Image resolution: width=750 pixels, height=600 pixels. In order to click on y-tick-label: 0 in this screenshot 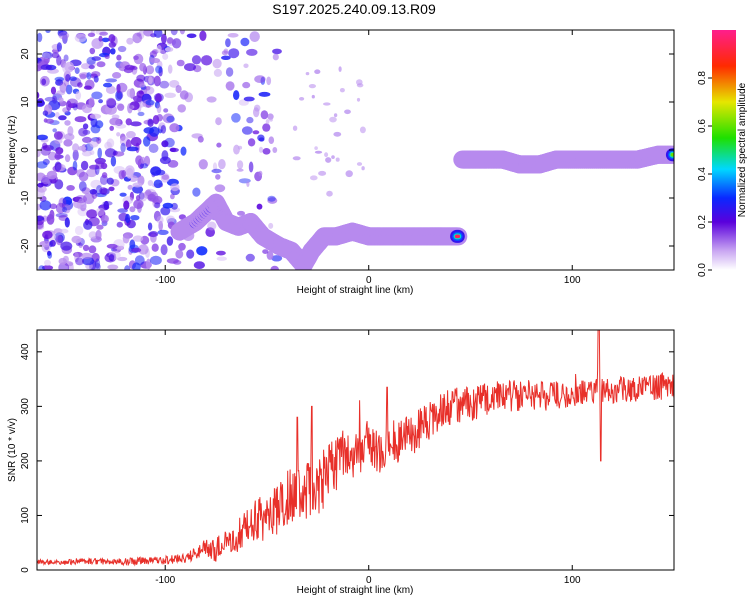, I will do `click(25, 570)`.